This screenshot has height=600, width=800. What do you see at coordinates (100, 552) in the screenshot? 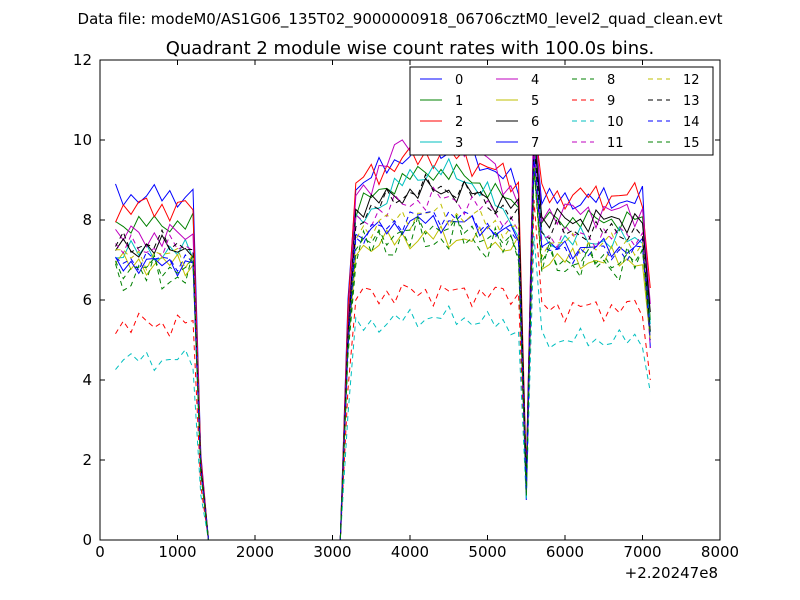
I see `x-tick-label: 0` at bounding box center [100, 552].